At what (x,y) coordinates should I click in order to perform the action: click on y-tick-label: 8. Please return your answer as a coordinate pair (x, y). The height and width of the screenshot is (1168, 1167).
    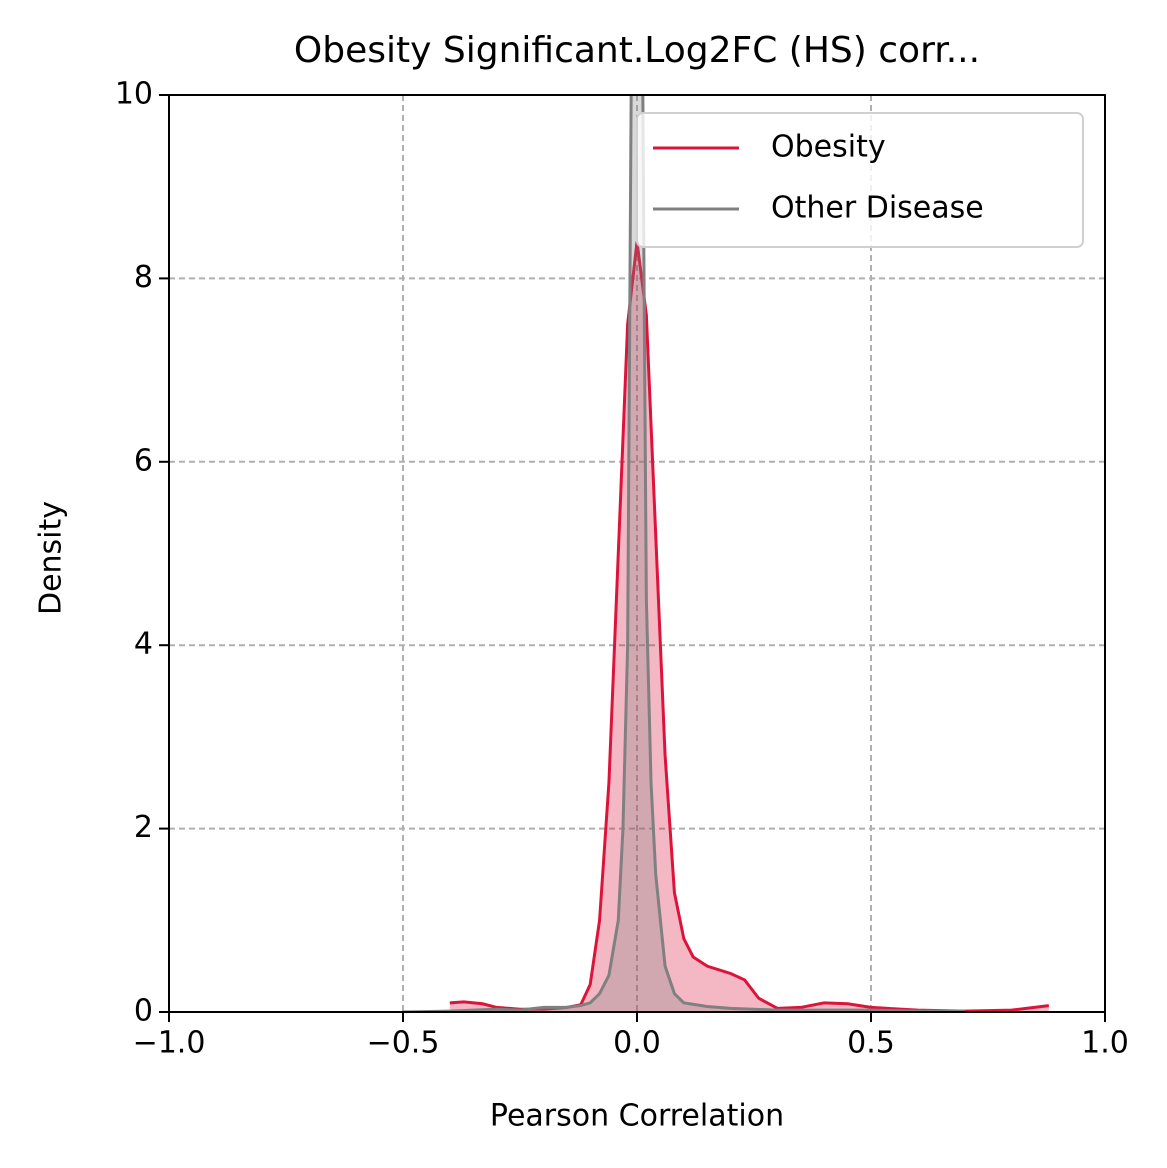
    Looking at the image, I should click on (143, 277).